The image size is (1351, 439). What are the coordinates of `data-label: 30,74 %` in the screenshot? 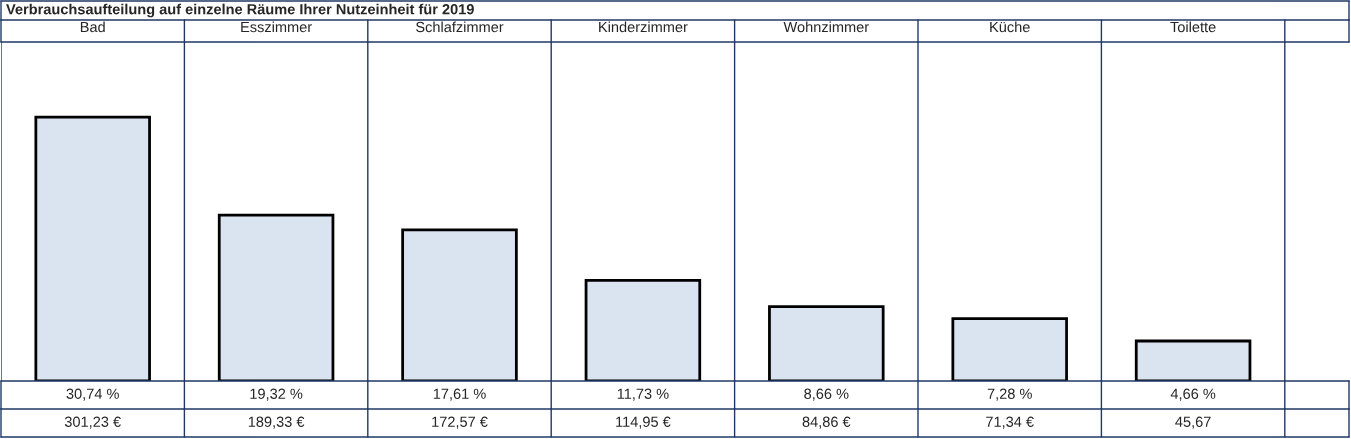 It's located at (92, 394).